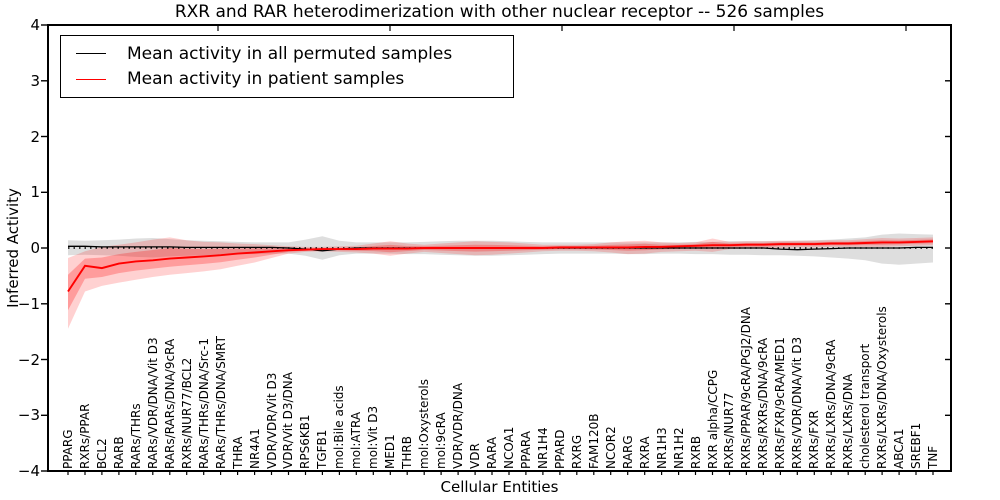 This screenshot has width=1000, height=500. I want to click on x-tick-label: RXR alpha/CCPG, so click(712, 419).